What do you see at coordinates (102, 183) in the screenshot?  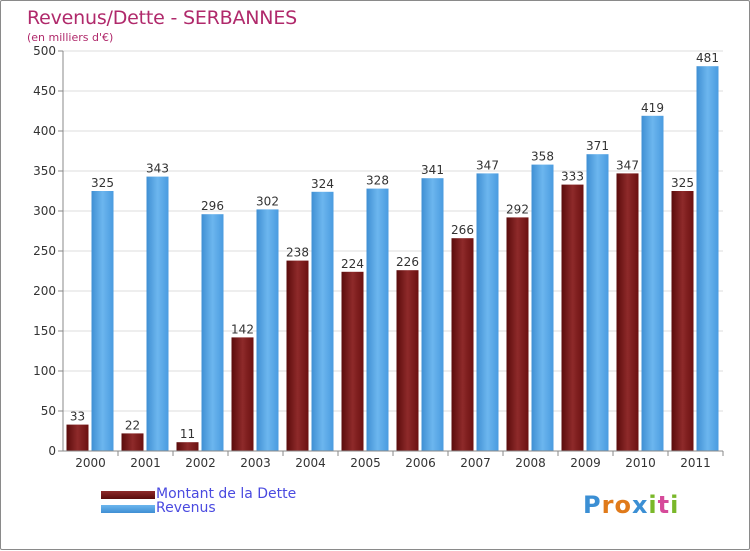 I see `data-label-revenus: 325` at bounding box center [102, 183].